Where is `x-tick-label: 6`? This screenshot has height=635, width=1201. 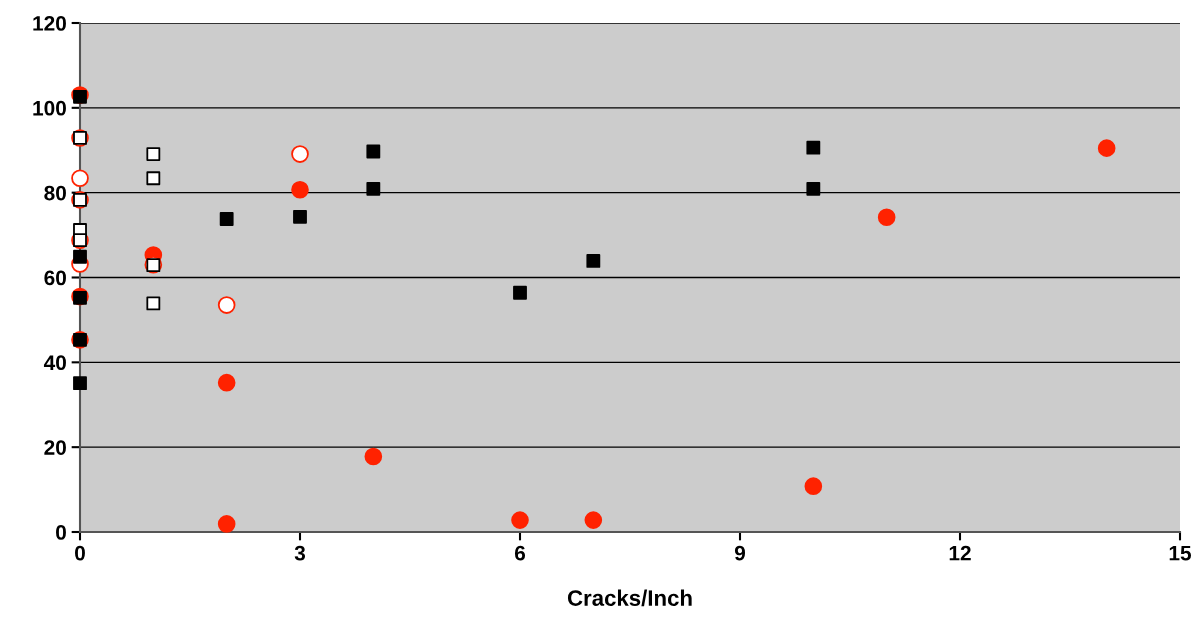 x-tick-label: 6 is located at coordinates (520, 553).